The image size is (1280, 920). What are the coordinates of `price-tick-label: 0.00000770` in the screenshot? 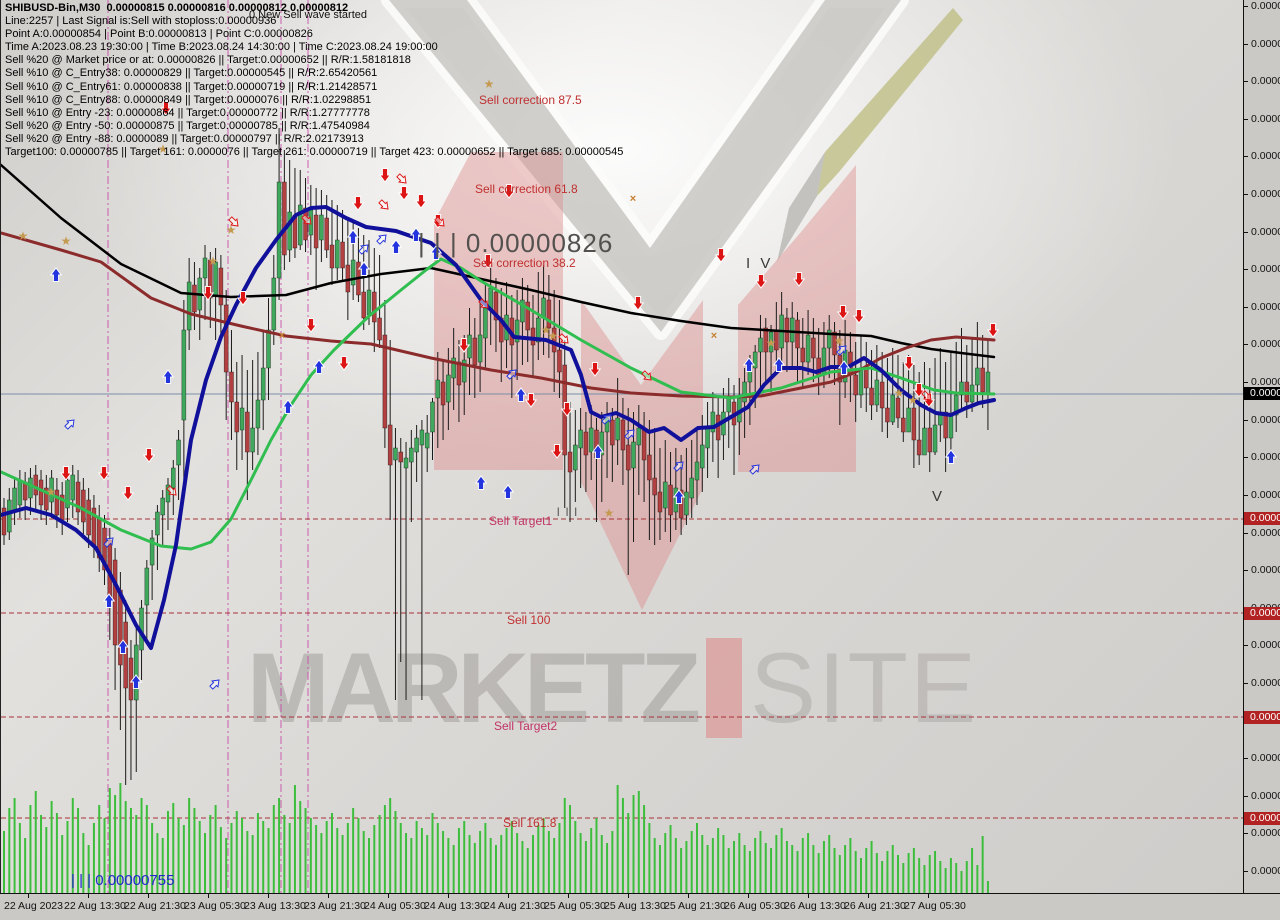 It's located at (1265, 570).